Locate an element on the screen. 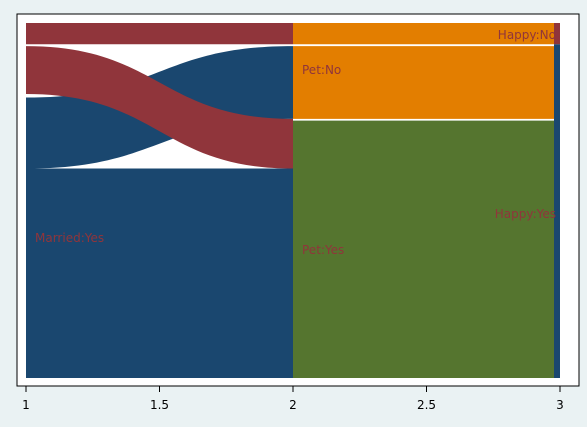 This screenshot has height=427, width=587. x-tick-label: 1.5 is located at coordinates (159, 405).